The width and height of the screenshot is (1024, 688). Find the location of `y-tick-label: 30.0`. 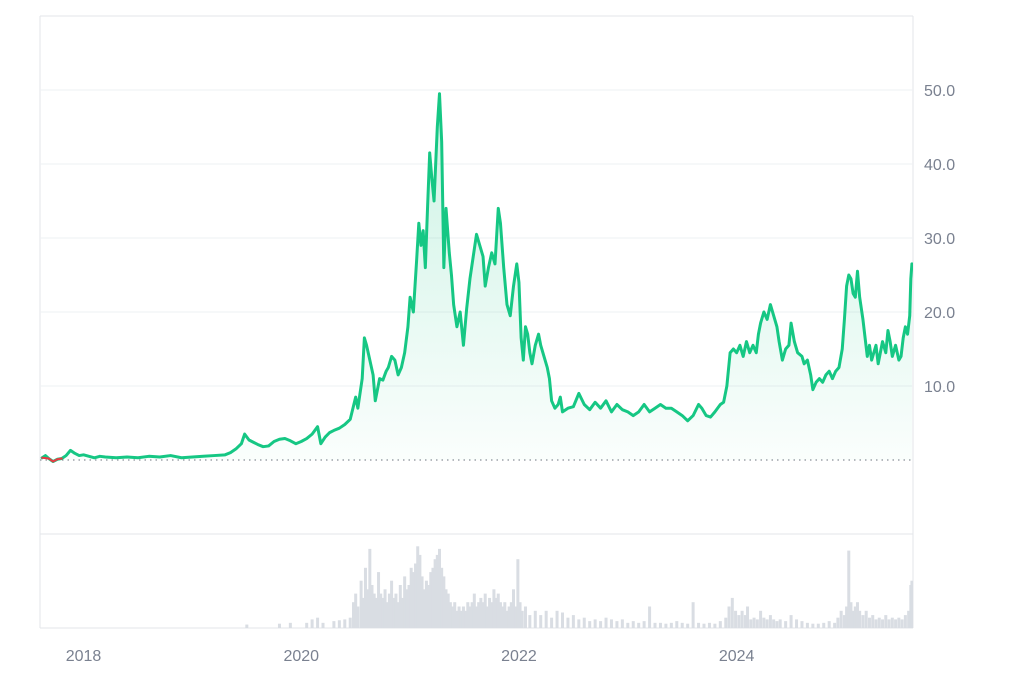

y-tick-label: 30.0 is located at coordinates (939, 239).